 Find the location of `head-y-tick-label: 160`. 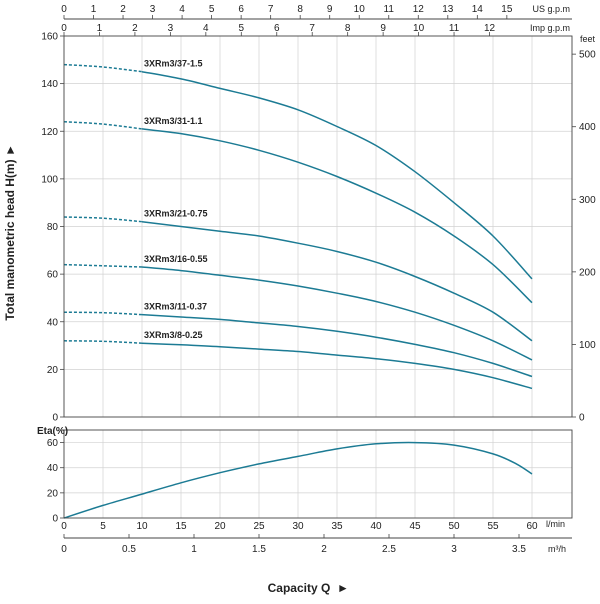

head-y-tick-label: 160 is located at coordinates (49, 37).